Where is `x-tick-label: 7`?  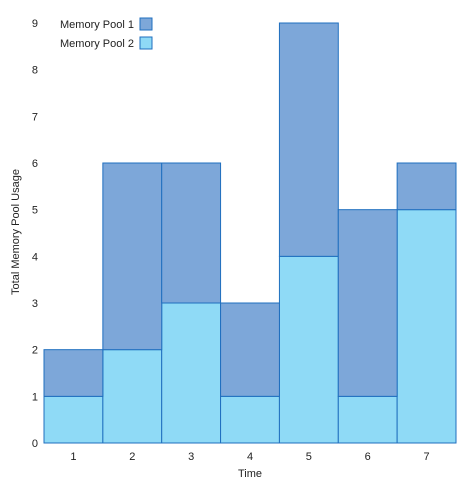
x-tick-label: 7 is located at coordinates (427, 457).